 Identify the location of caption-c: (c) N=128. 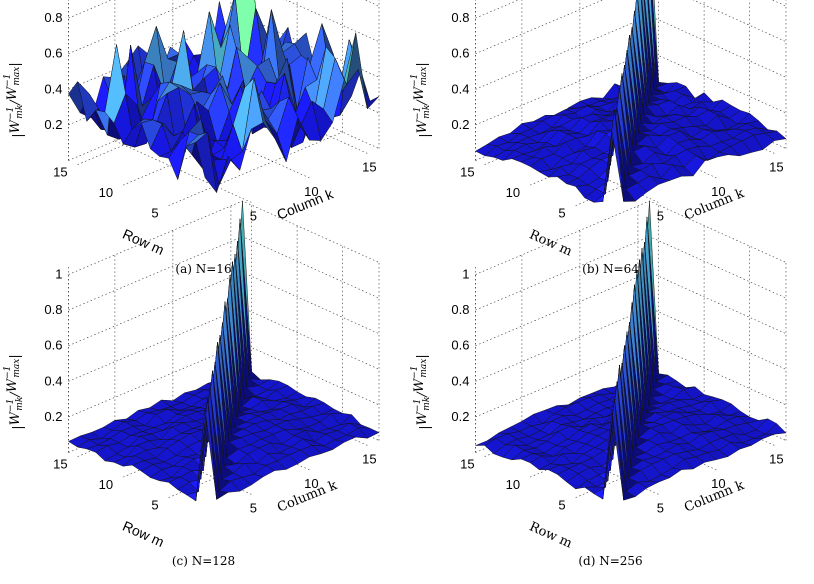
(203, 561).